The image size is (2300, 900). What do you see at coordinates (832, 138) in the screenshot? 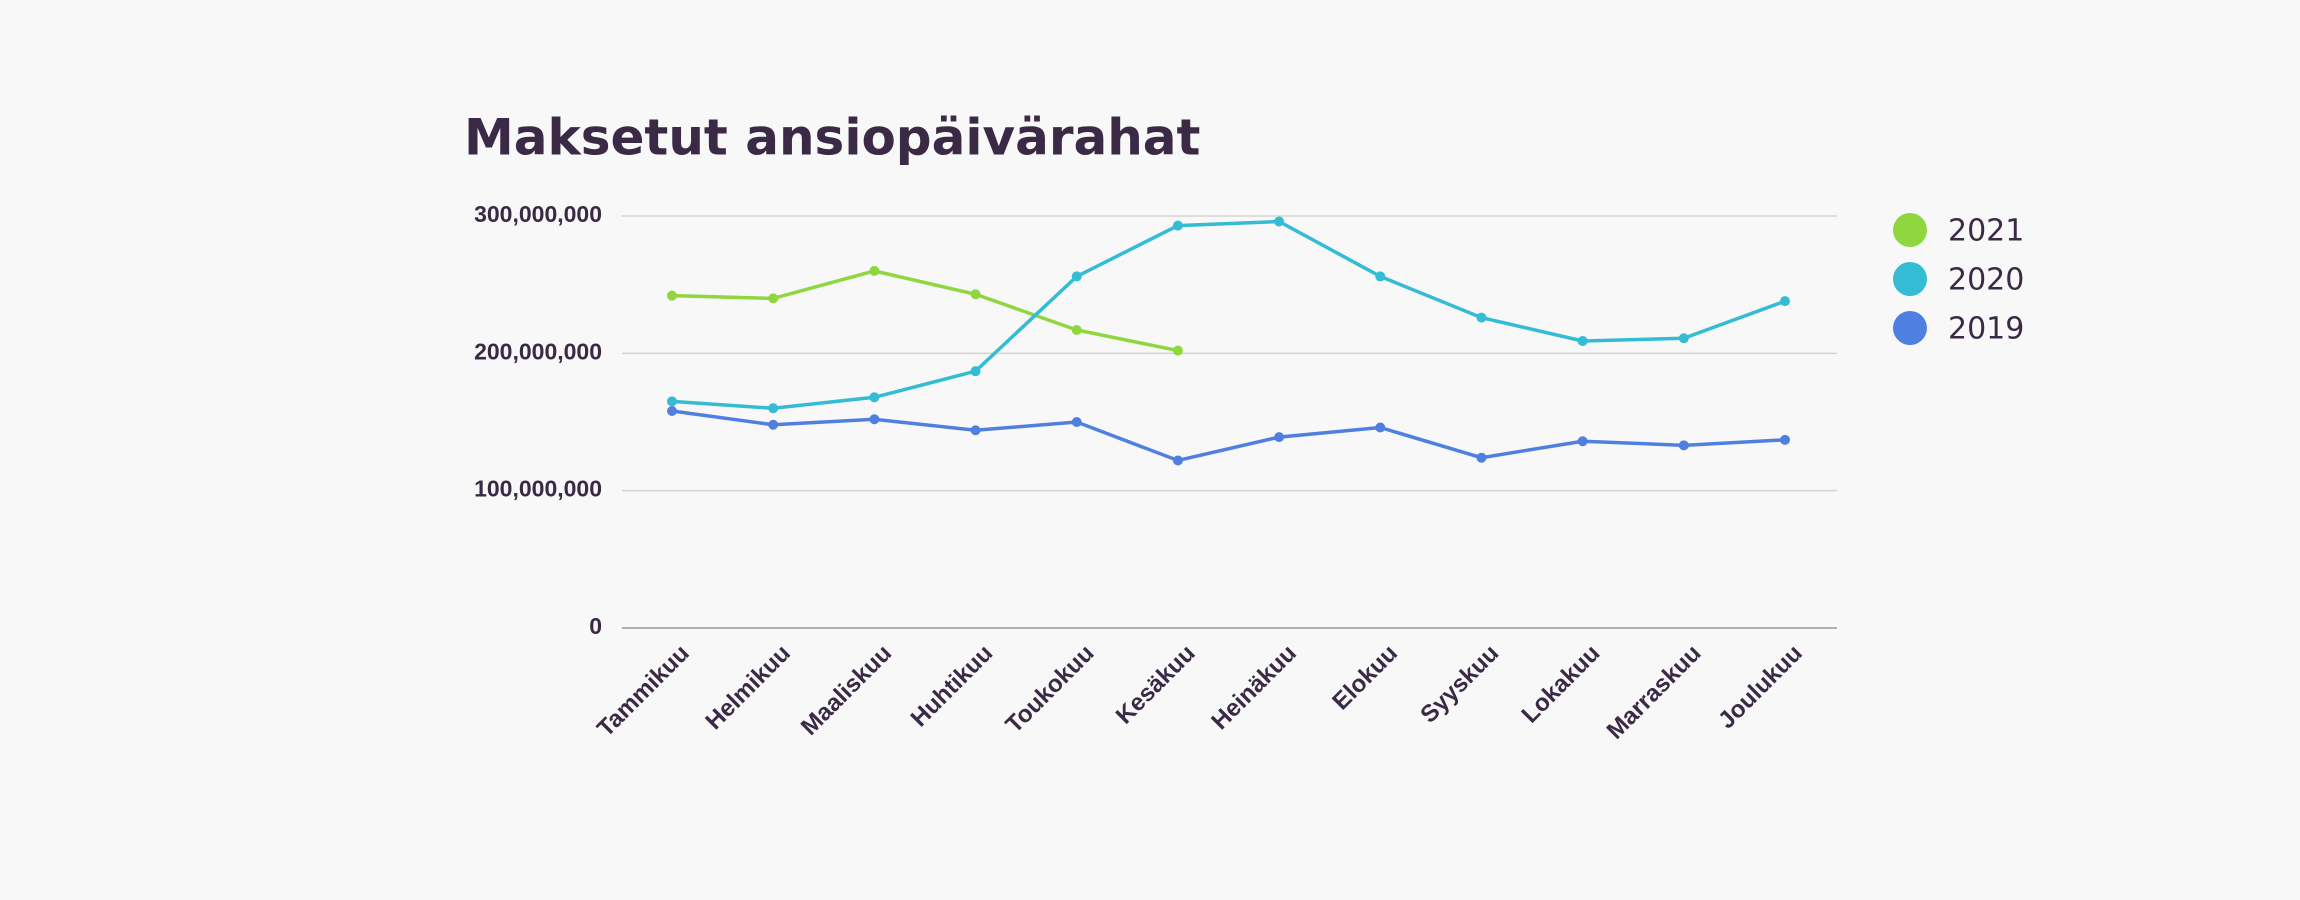
I see `chart-title: Maksetut ansiopäivärahat` at bounding box center [832, 138].